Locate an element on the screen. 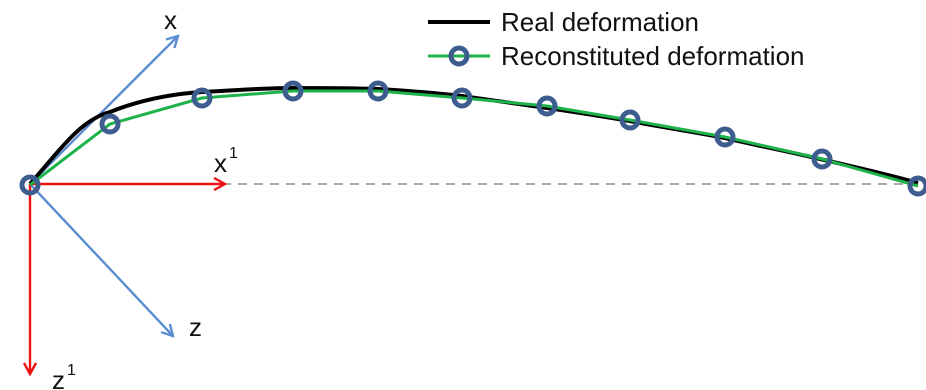 The height and width of the screenshot is (390, 926). legend-real-label: Real deformation is located at coordinates (600, 22).